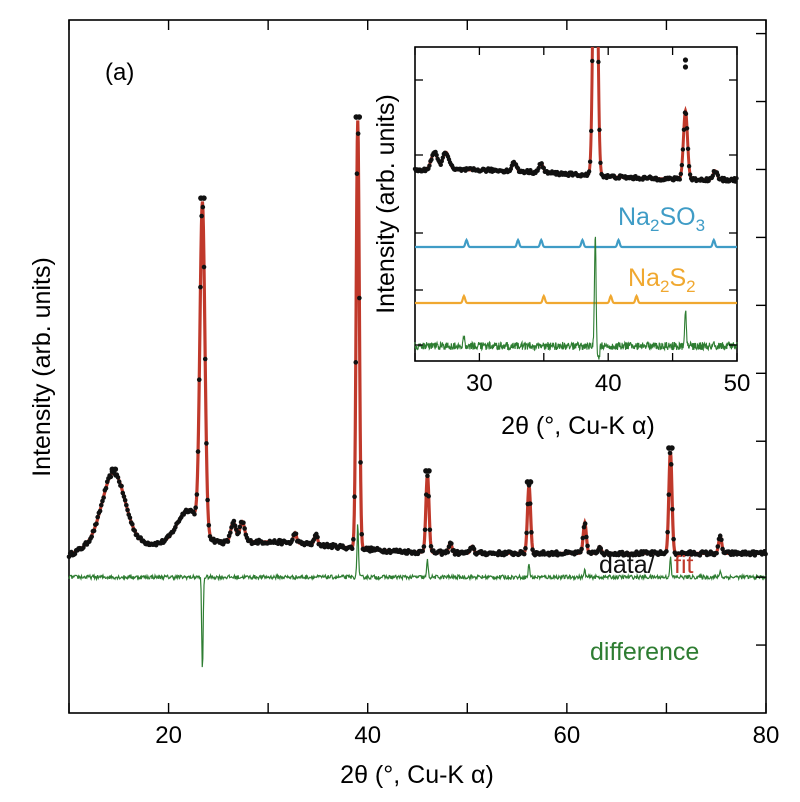 This screenshot has width=800, height=802. I want to click on panel-label: (a), so click(119, 72).